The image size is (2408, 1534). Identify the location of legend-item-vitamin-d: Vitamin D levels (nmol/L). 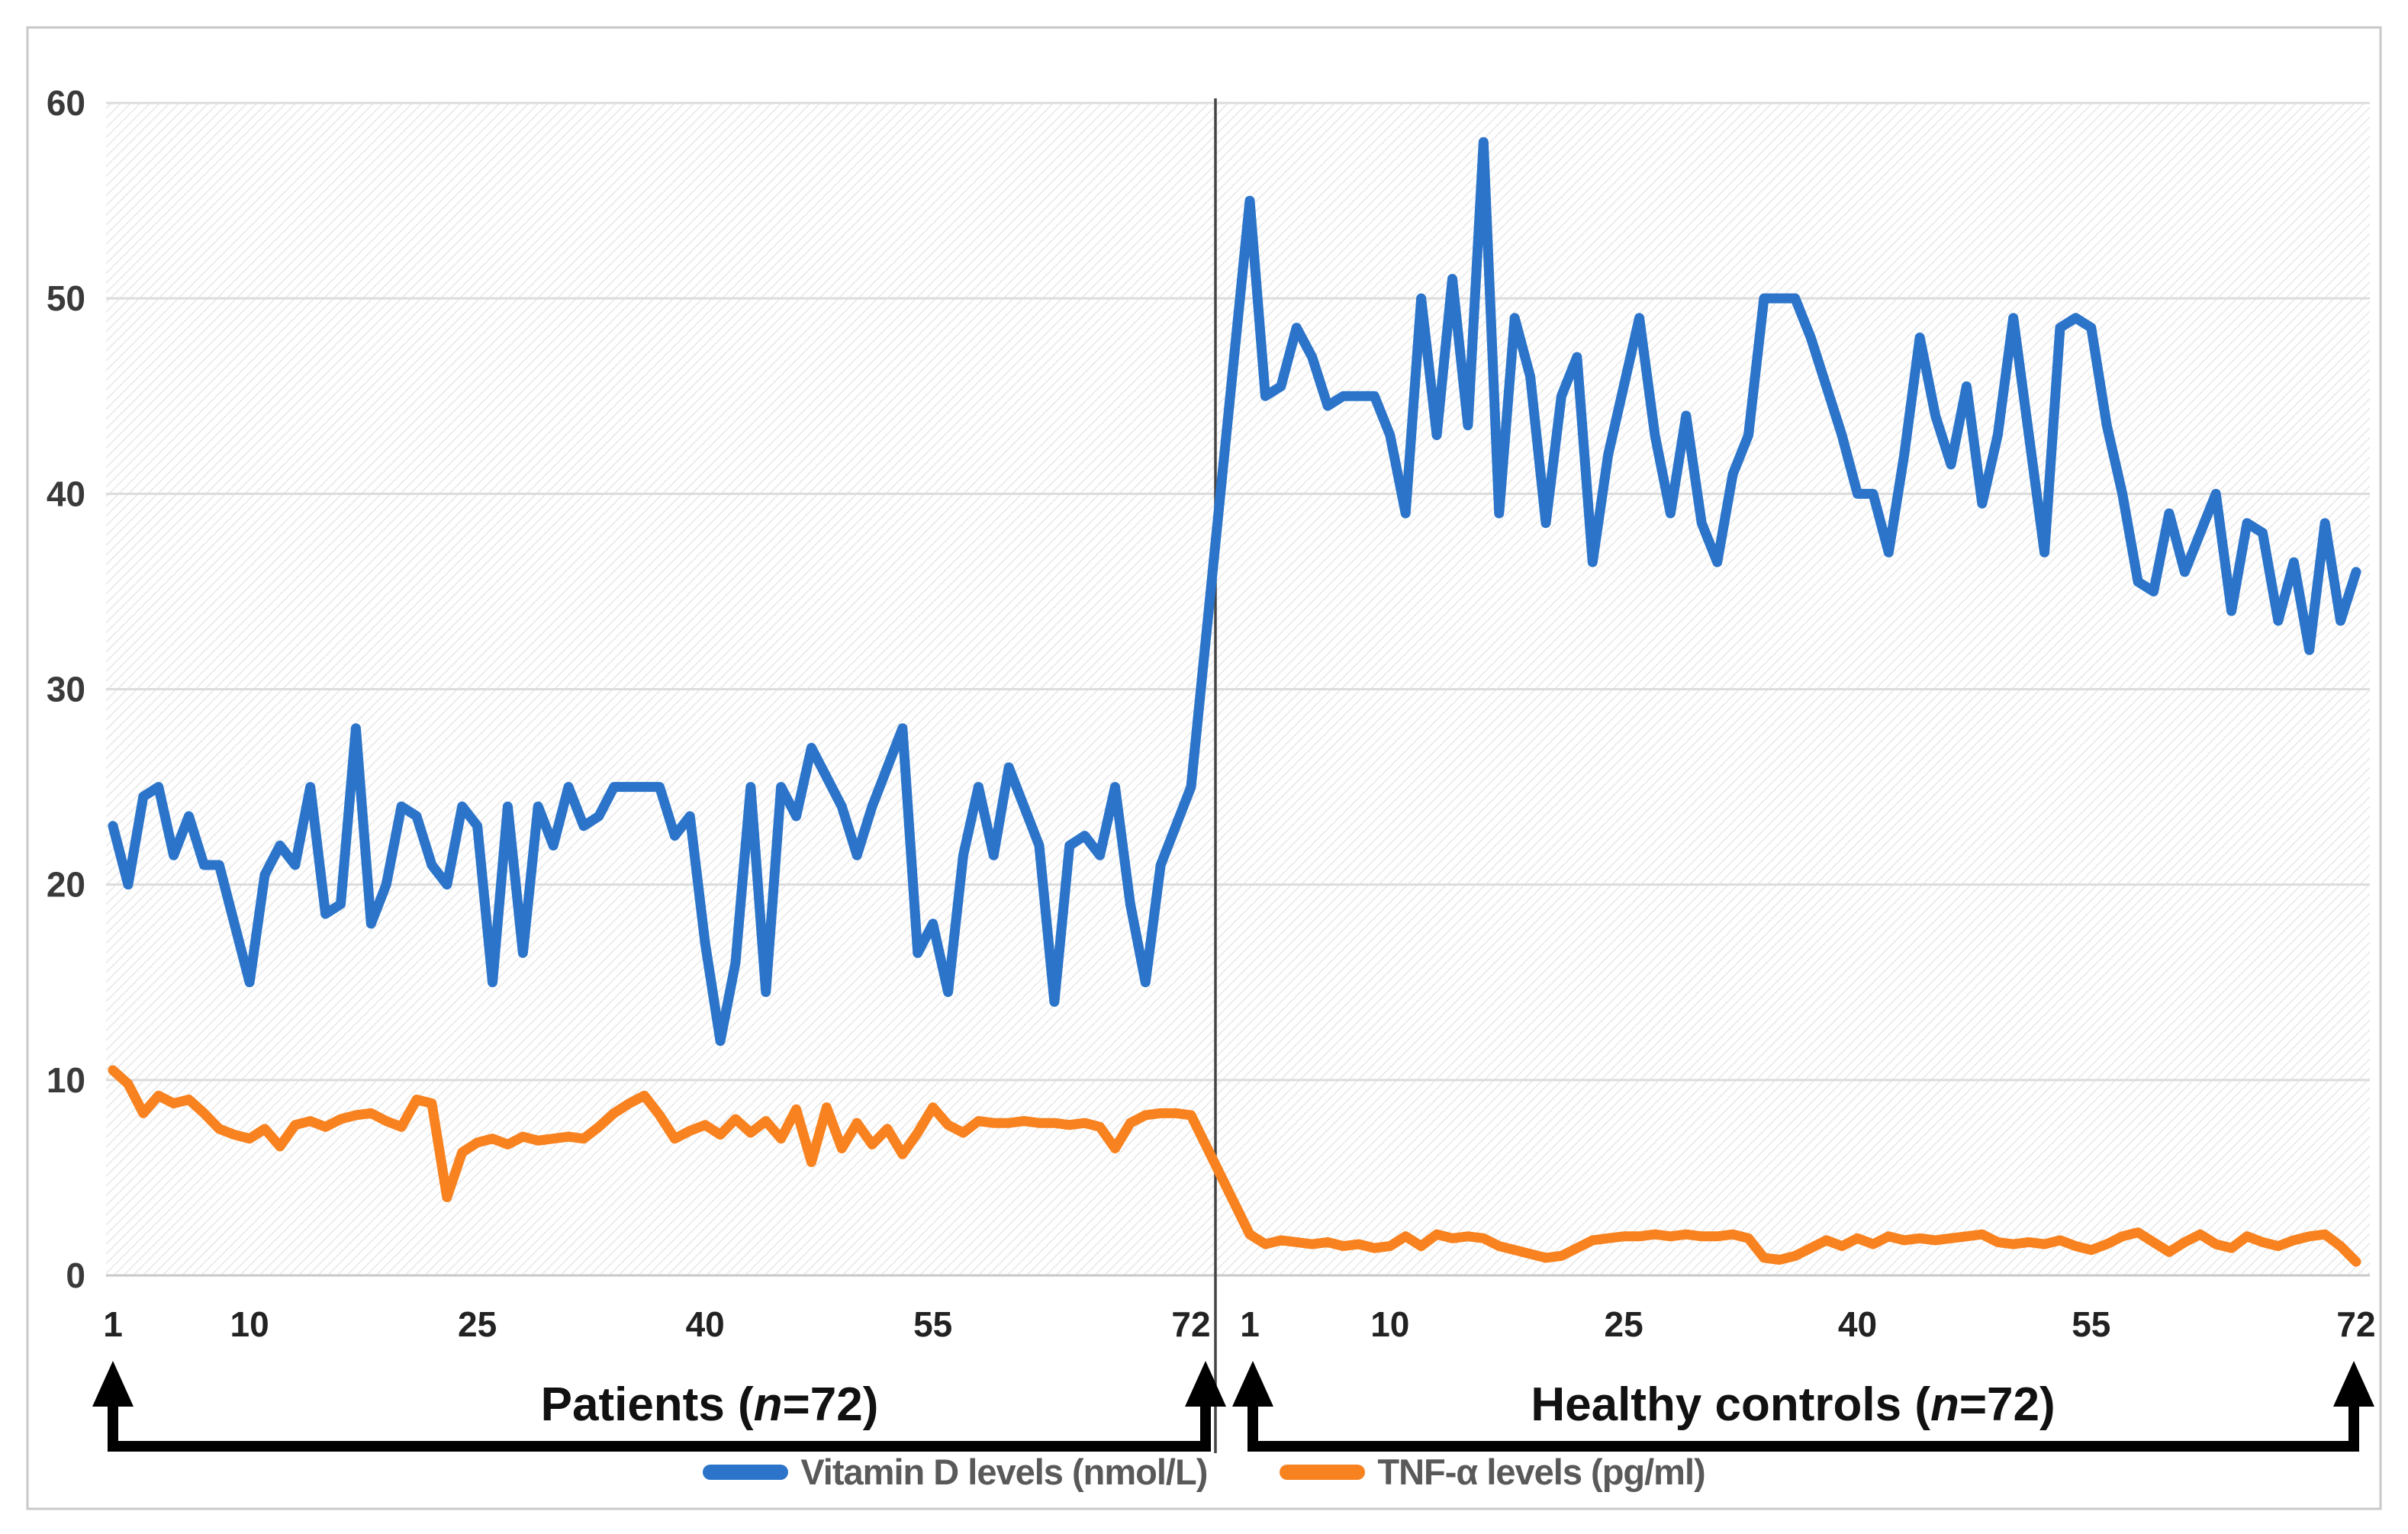
(955, 1472).